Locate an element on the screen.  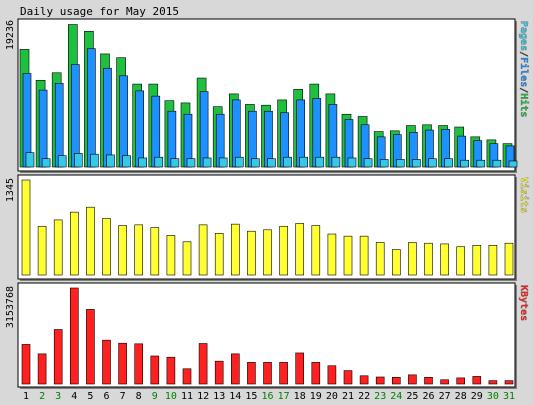
day-tick-label: 9 is located at coordinates (155, 396).